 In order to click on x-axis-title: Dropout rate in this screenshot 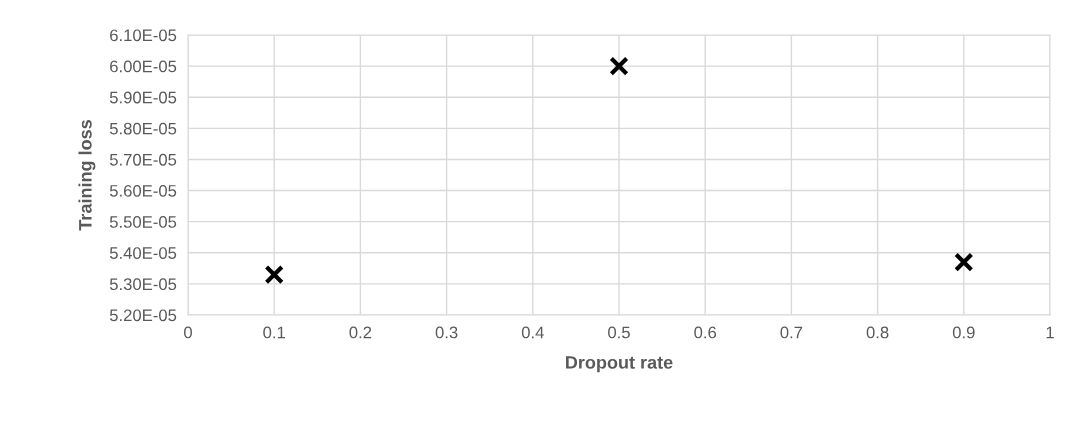, I will do `click(619, 364)`.